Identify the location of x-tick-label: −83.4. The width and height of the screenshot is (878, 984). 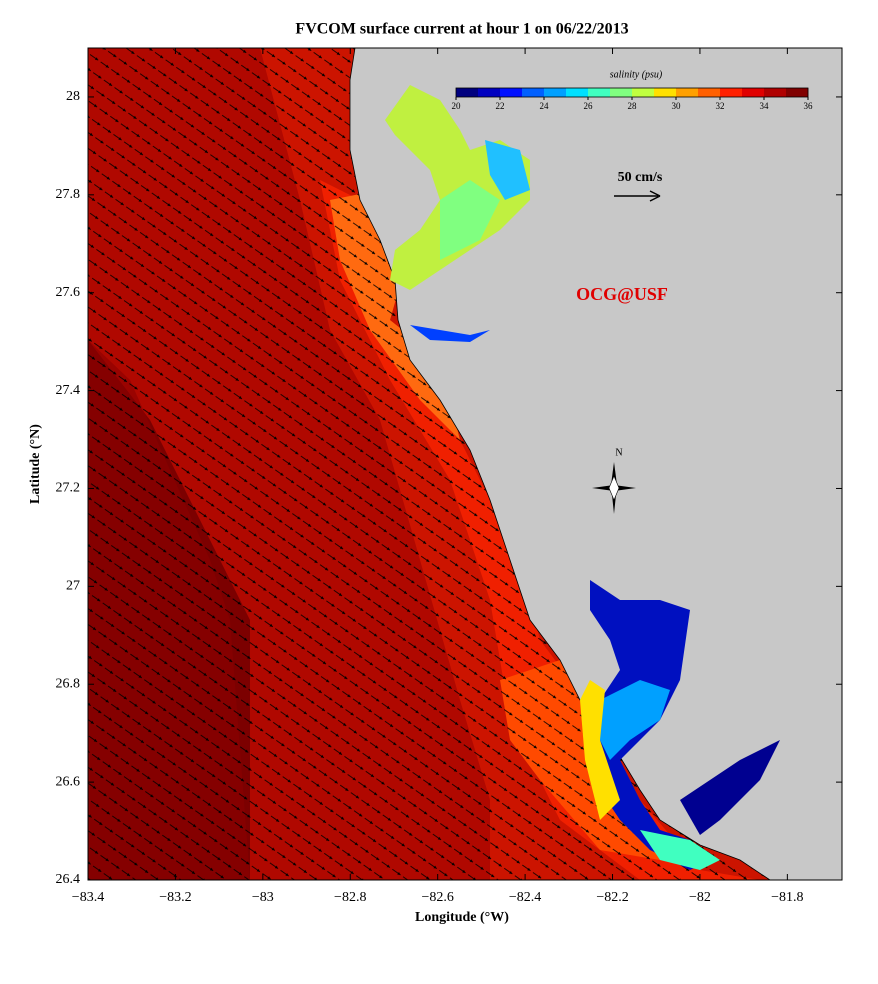
(88, 897).